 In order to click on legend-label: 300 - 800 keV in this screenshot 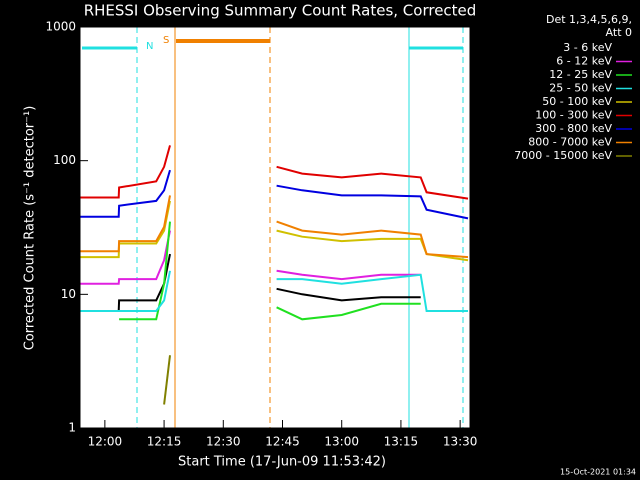, I will do `click(573, 128)`.